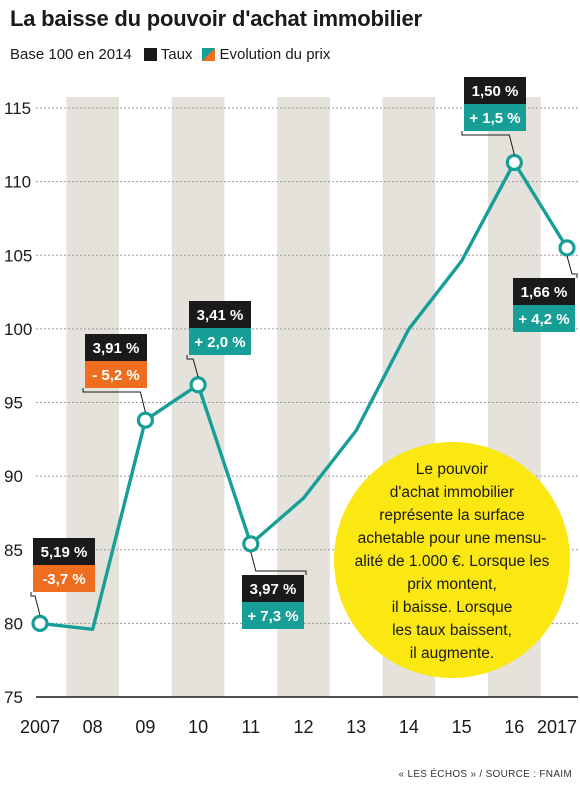 The width and height of the screenshot is (580, 786). Describe the element at coordinates (145, 727) in the screenshot. I see `x-tick-label: 09` at that location.